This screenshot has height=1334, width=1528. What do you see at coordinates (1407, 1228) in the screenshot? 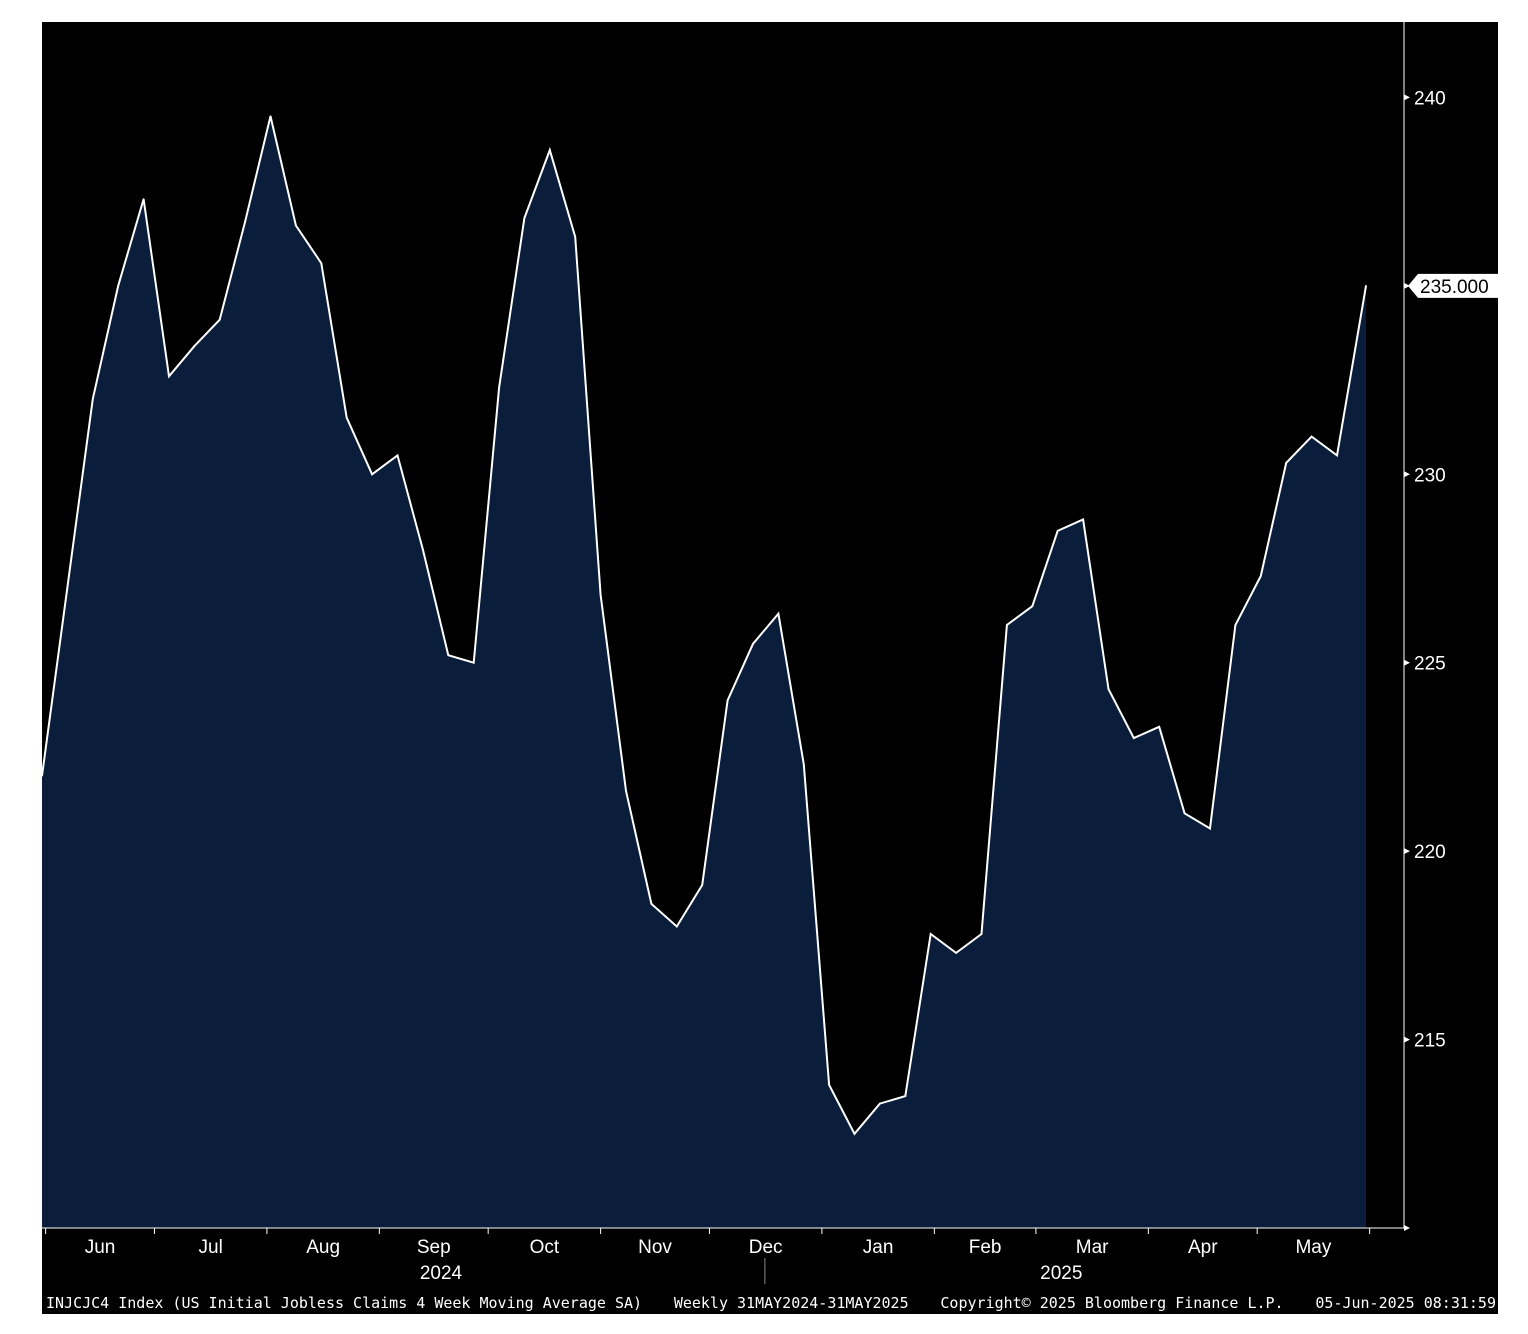
I see `y-tick-bottom` at bounding box center [1407, 1228].